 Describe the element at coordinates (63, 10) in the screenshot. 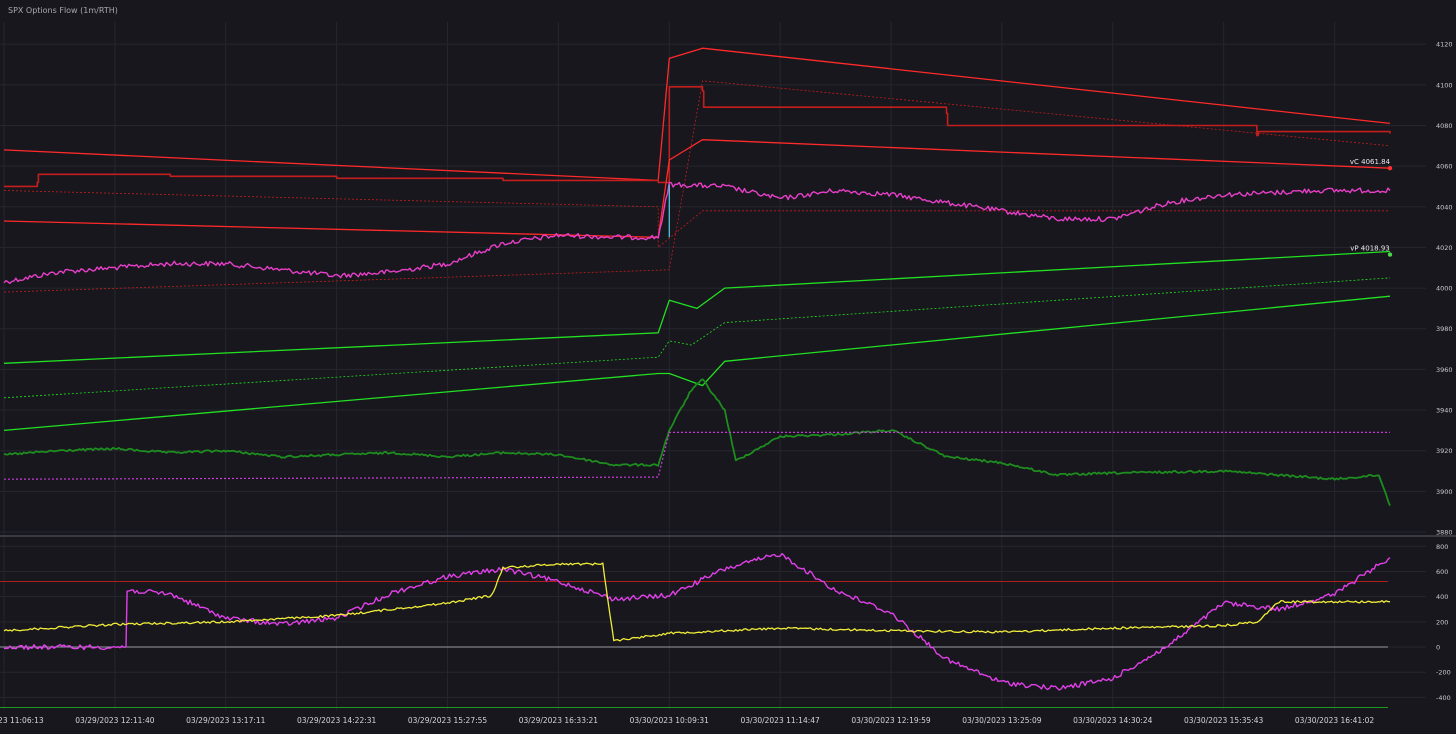

I see `chart-title: SPX Options Flow (1m/RTH)` at that location.